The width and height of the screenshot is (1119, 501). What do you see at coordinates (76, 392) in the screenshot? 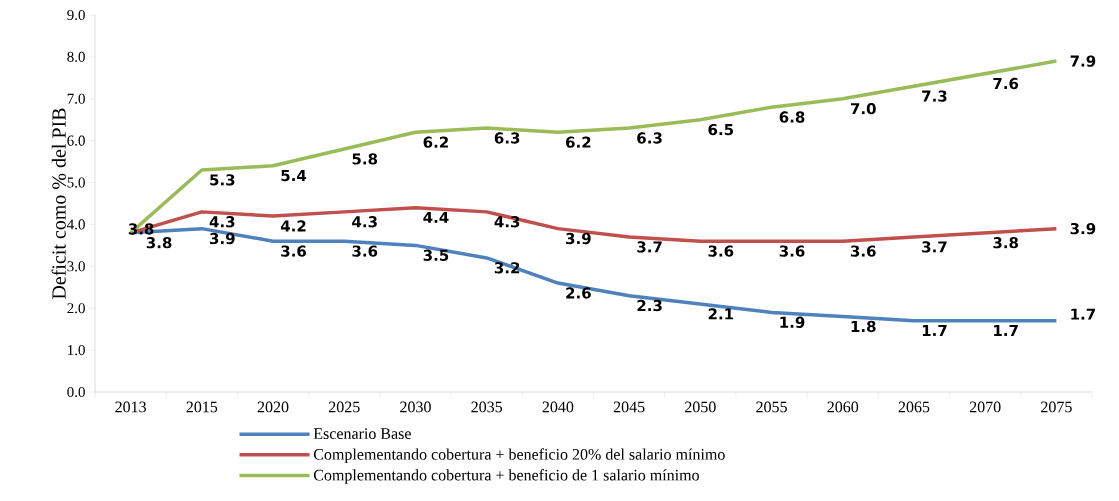
I see `y-tick-label: 0.0` at bounding box center [76, 392].